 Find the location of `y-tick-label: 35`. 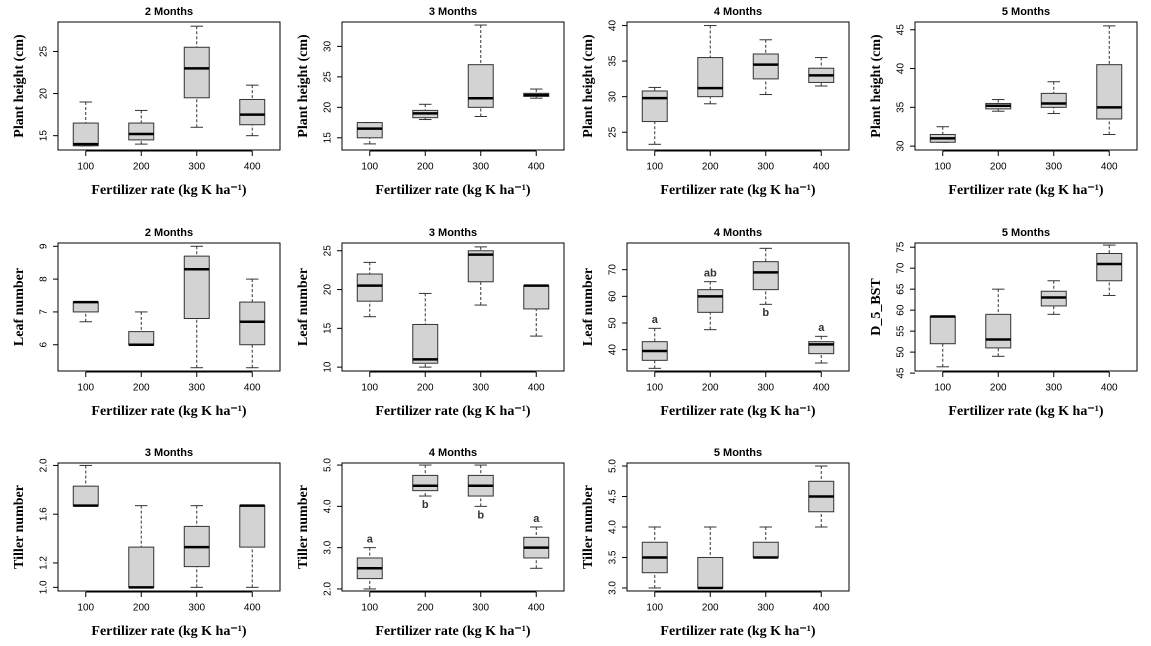

y-tick-label: 35 is located at coordinates (613, 61).